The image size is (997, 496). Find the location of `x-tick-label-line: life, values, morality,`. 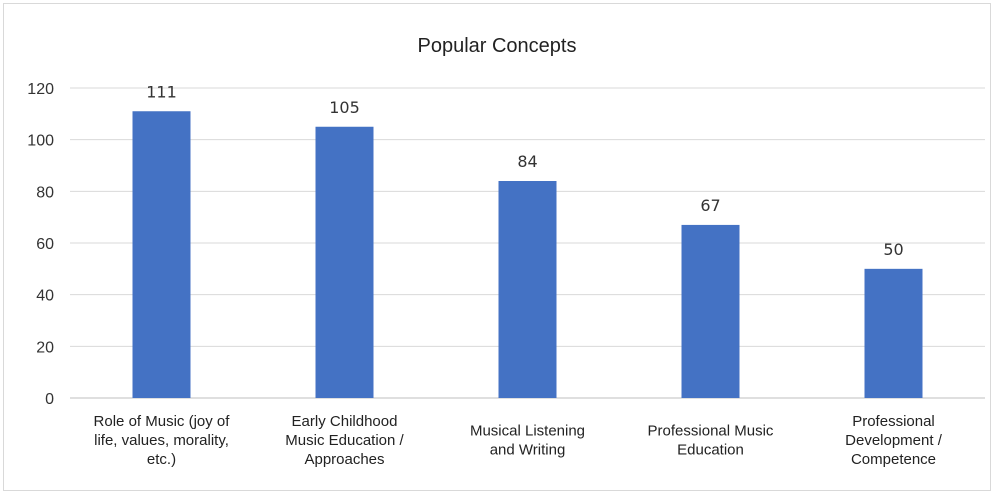

x-tick-label-line: life, values, morality, is located at coordinates (161, 440).